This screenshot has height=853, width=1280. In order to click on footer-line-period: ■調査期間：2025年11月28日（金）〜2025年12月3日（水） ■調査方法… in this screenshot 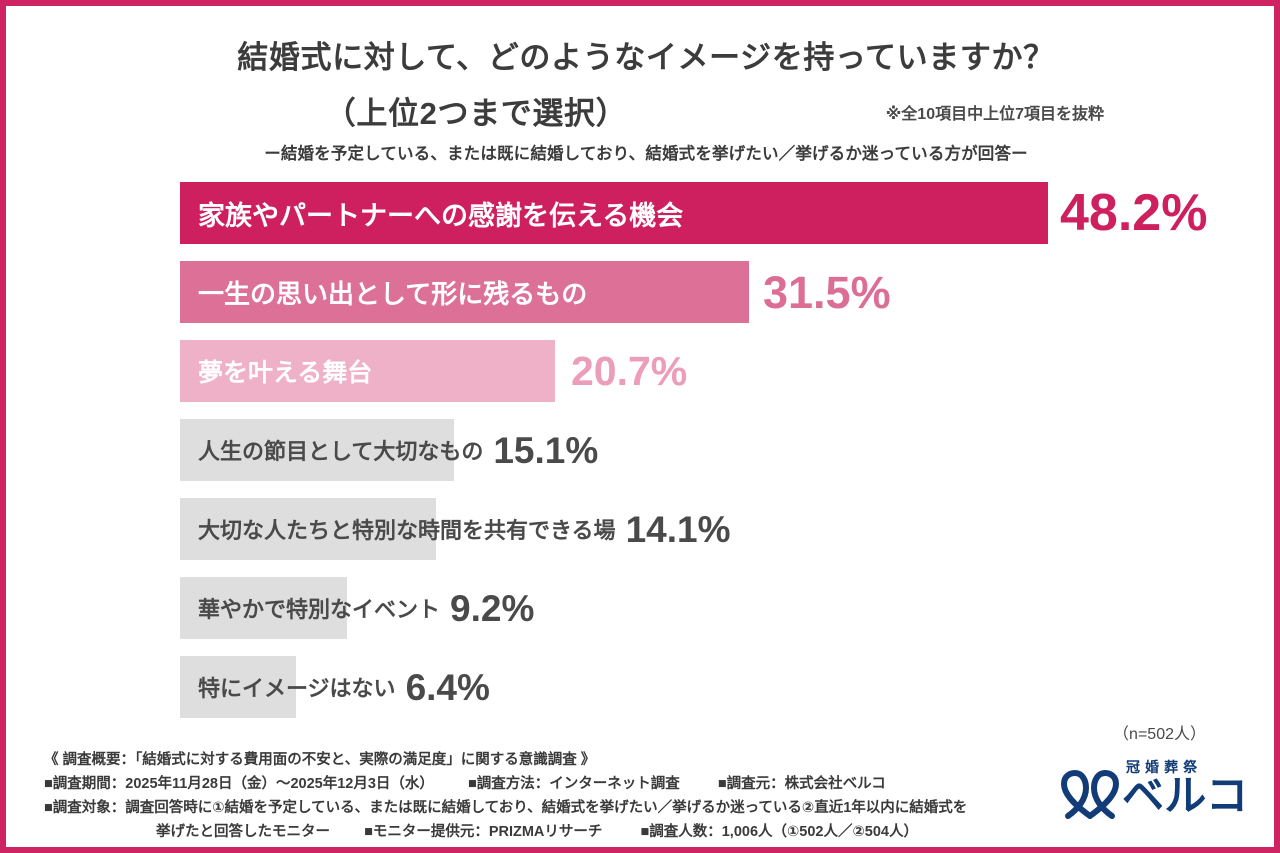, I will do `click(526, 784)`.